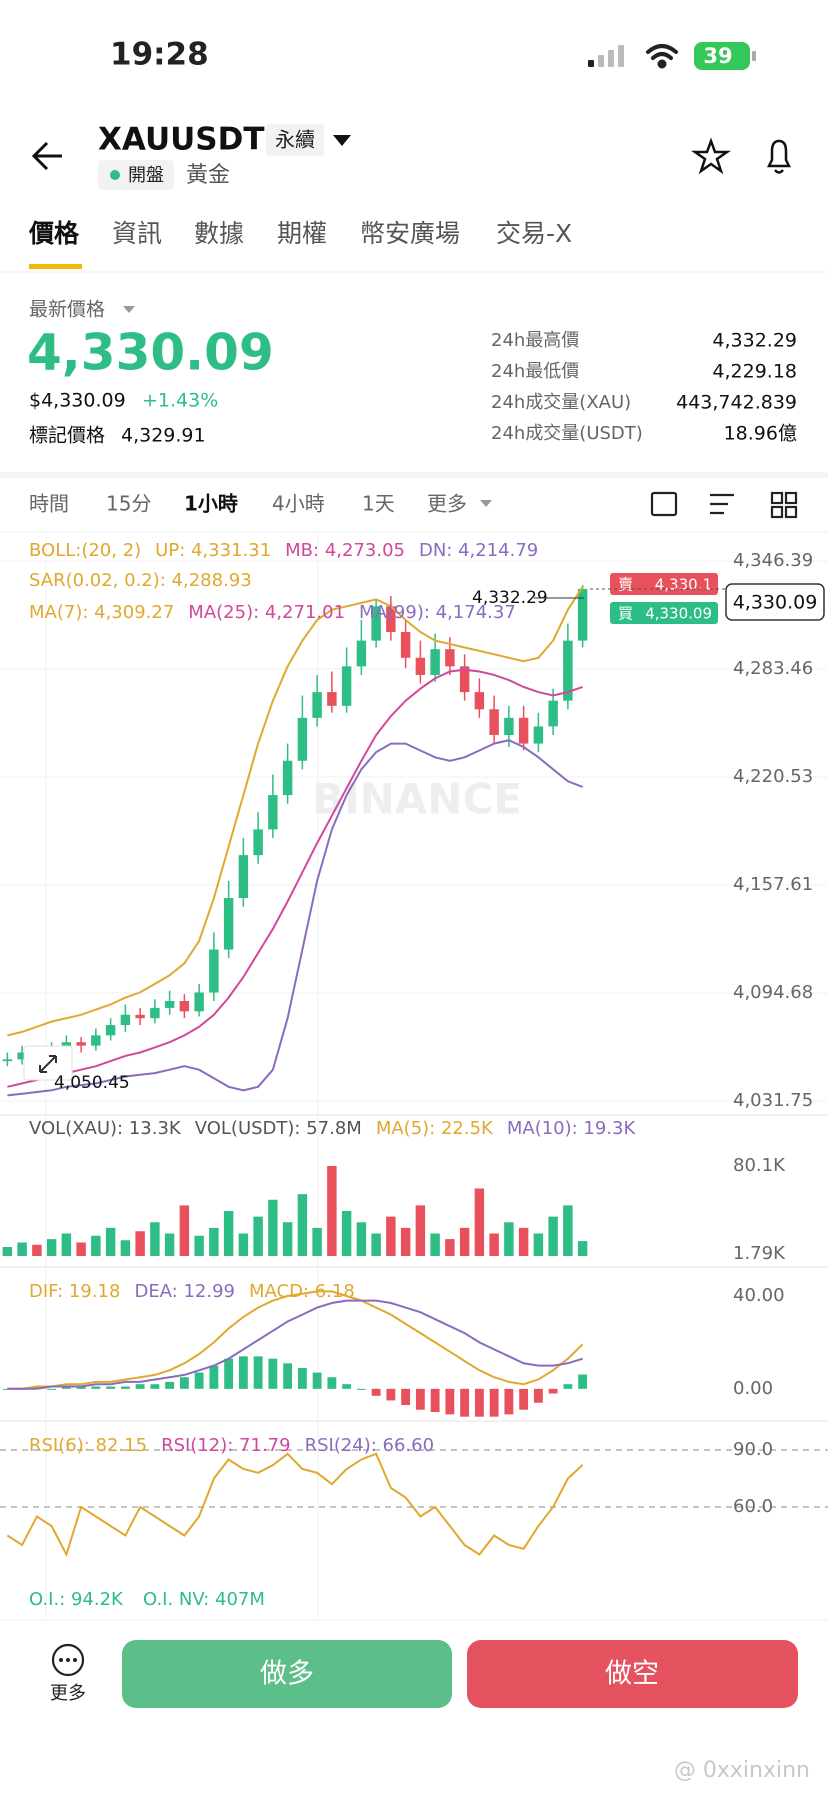 Image resolution: width=828 pixels, height=1795 pixels. What do you see at coordinates (342, 140) in the screenshot?
I see `symbol-dropdown` at bounding box center [342, 140].